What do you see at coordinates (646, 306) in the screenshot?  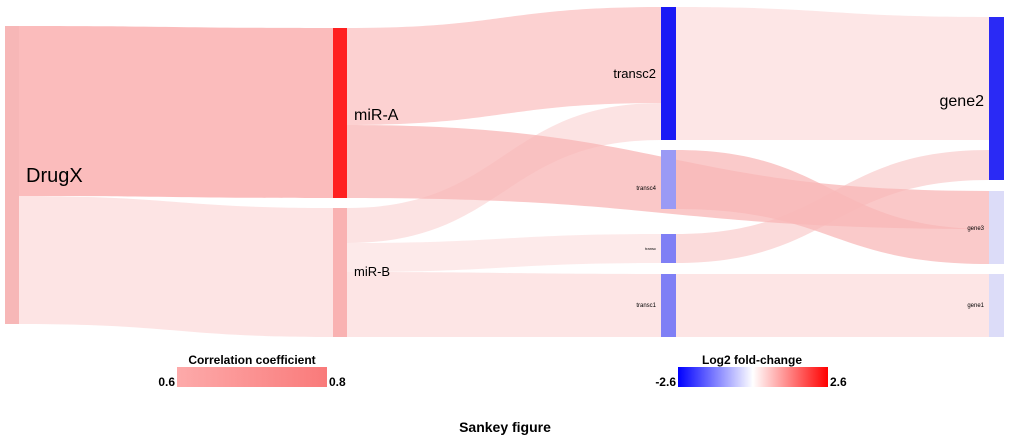 I see `node-label-transc1: transc1` at bounding box center [646, 306].